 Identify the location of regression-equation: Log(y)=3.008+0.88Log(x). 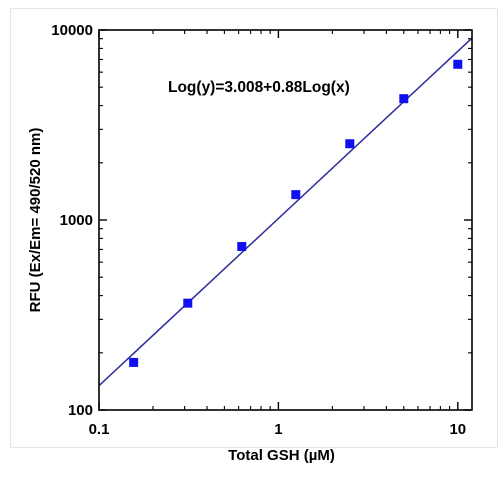
(259, 87).